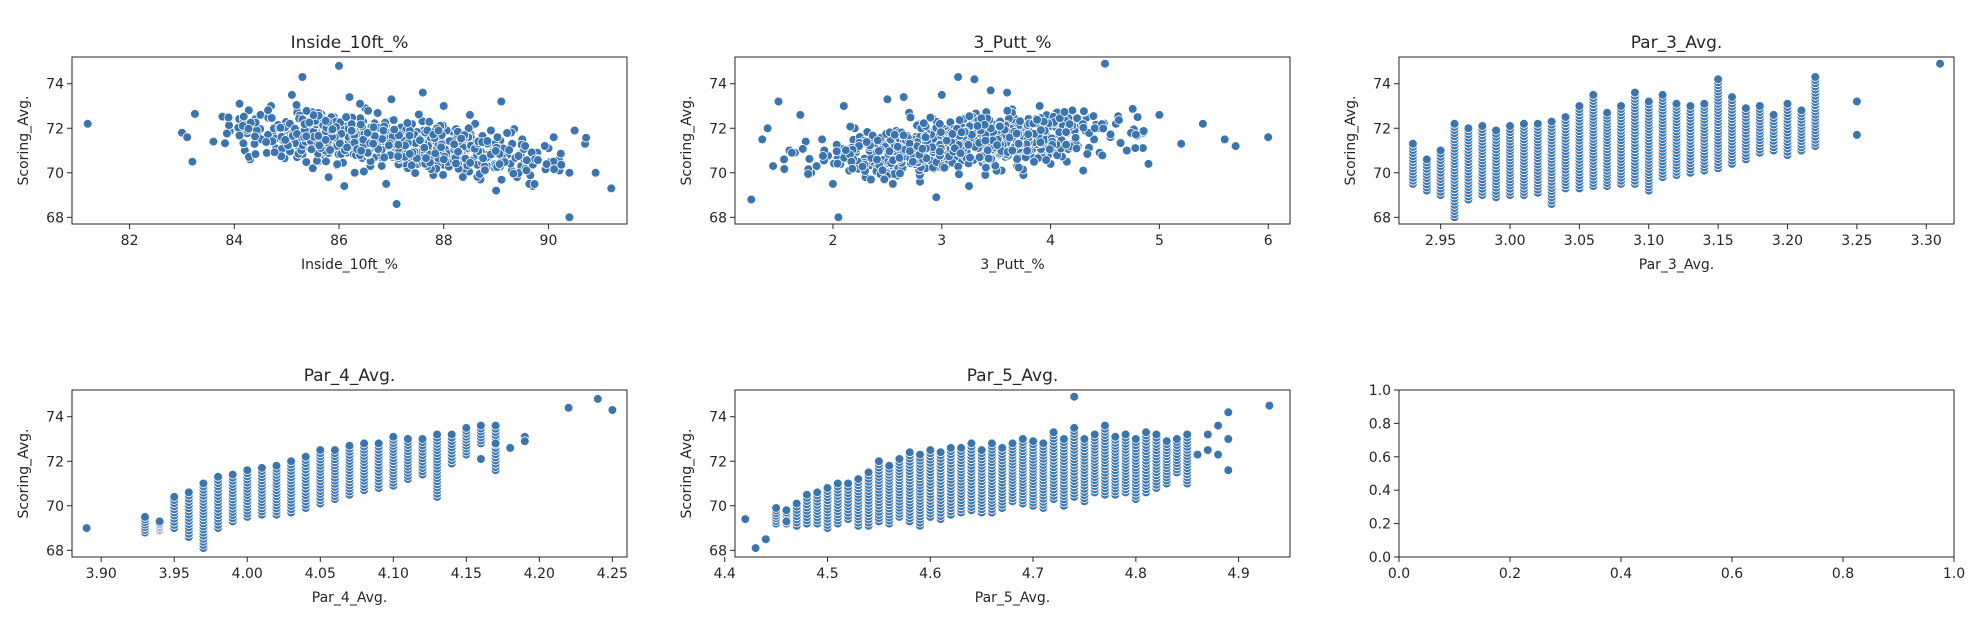  I want to click on x-tick-label: 5, so click(1159, 241).